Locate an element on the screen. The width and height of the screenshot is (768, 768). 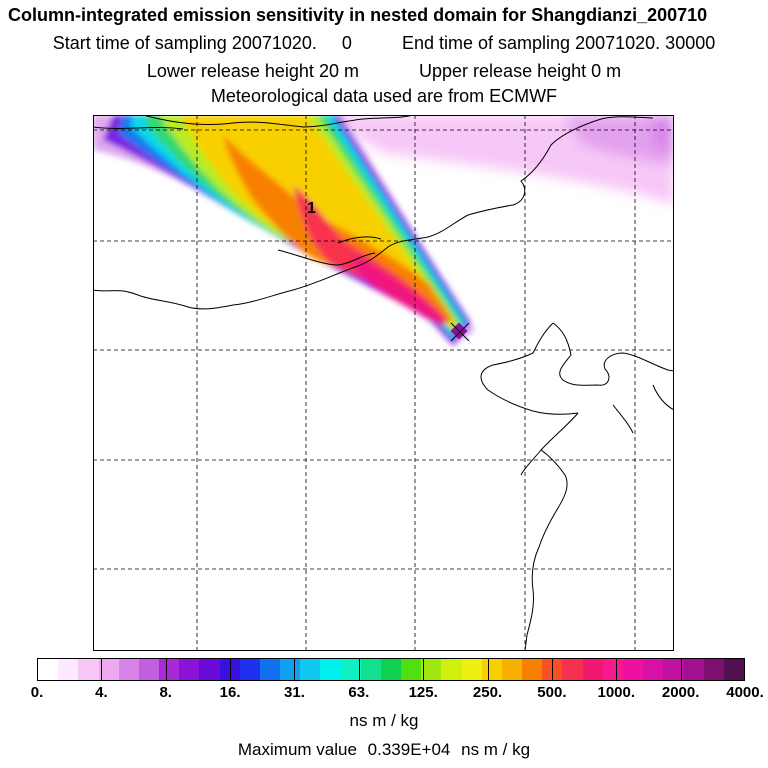
colorbar-tick-label: 63. is located at coordinates (359, 692).